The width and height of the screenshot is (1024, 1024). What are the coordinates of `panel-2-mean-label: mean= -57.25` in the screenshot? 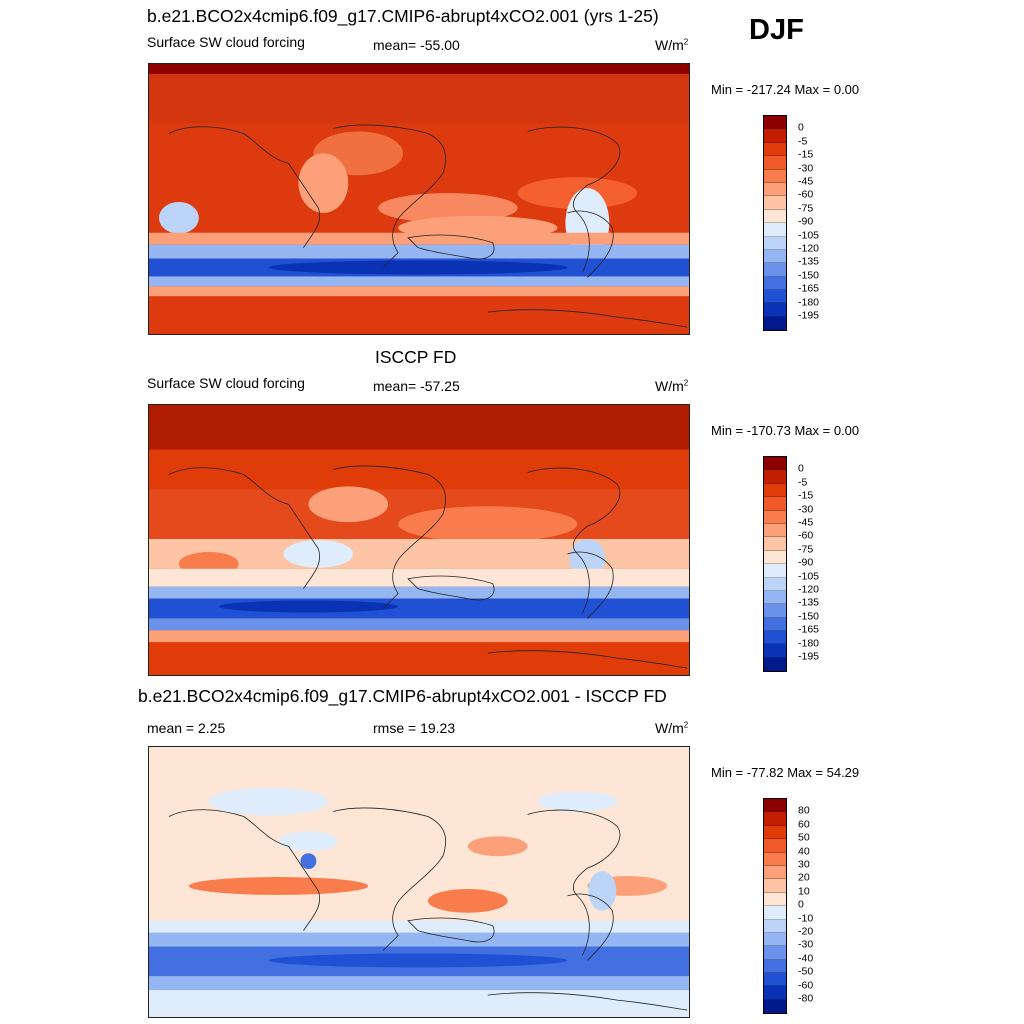 It's located at (416, 386).